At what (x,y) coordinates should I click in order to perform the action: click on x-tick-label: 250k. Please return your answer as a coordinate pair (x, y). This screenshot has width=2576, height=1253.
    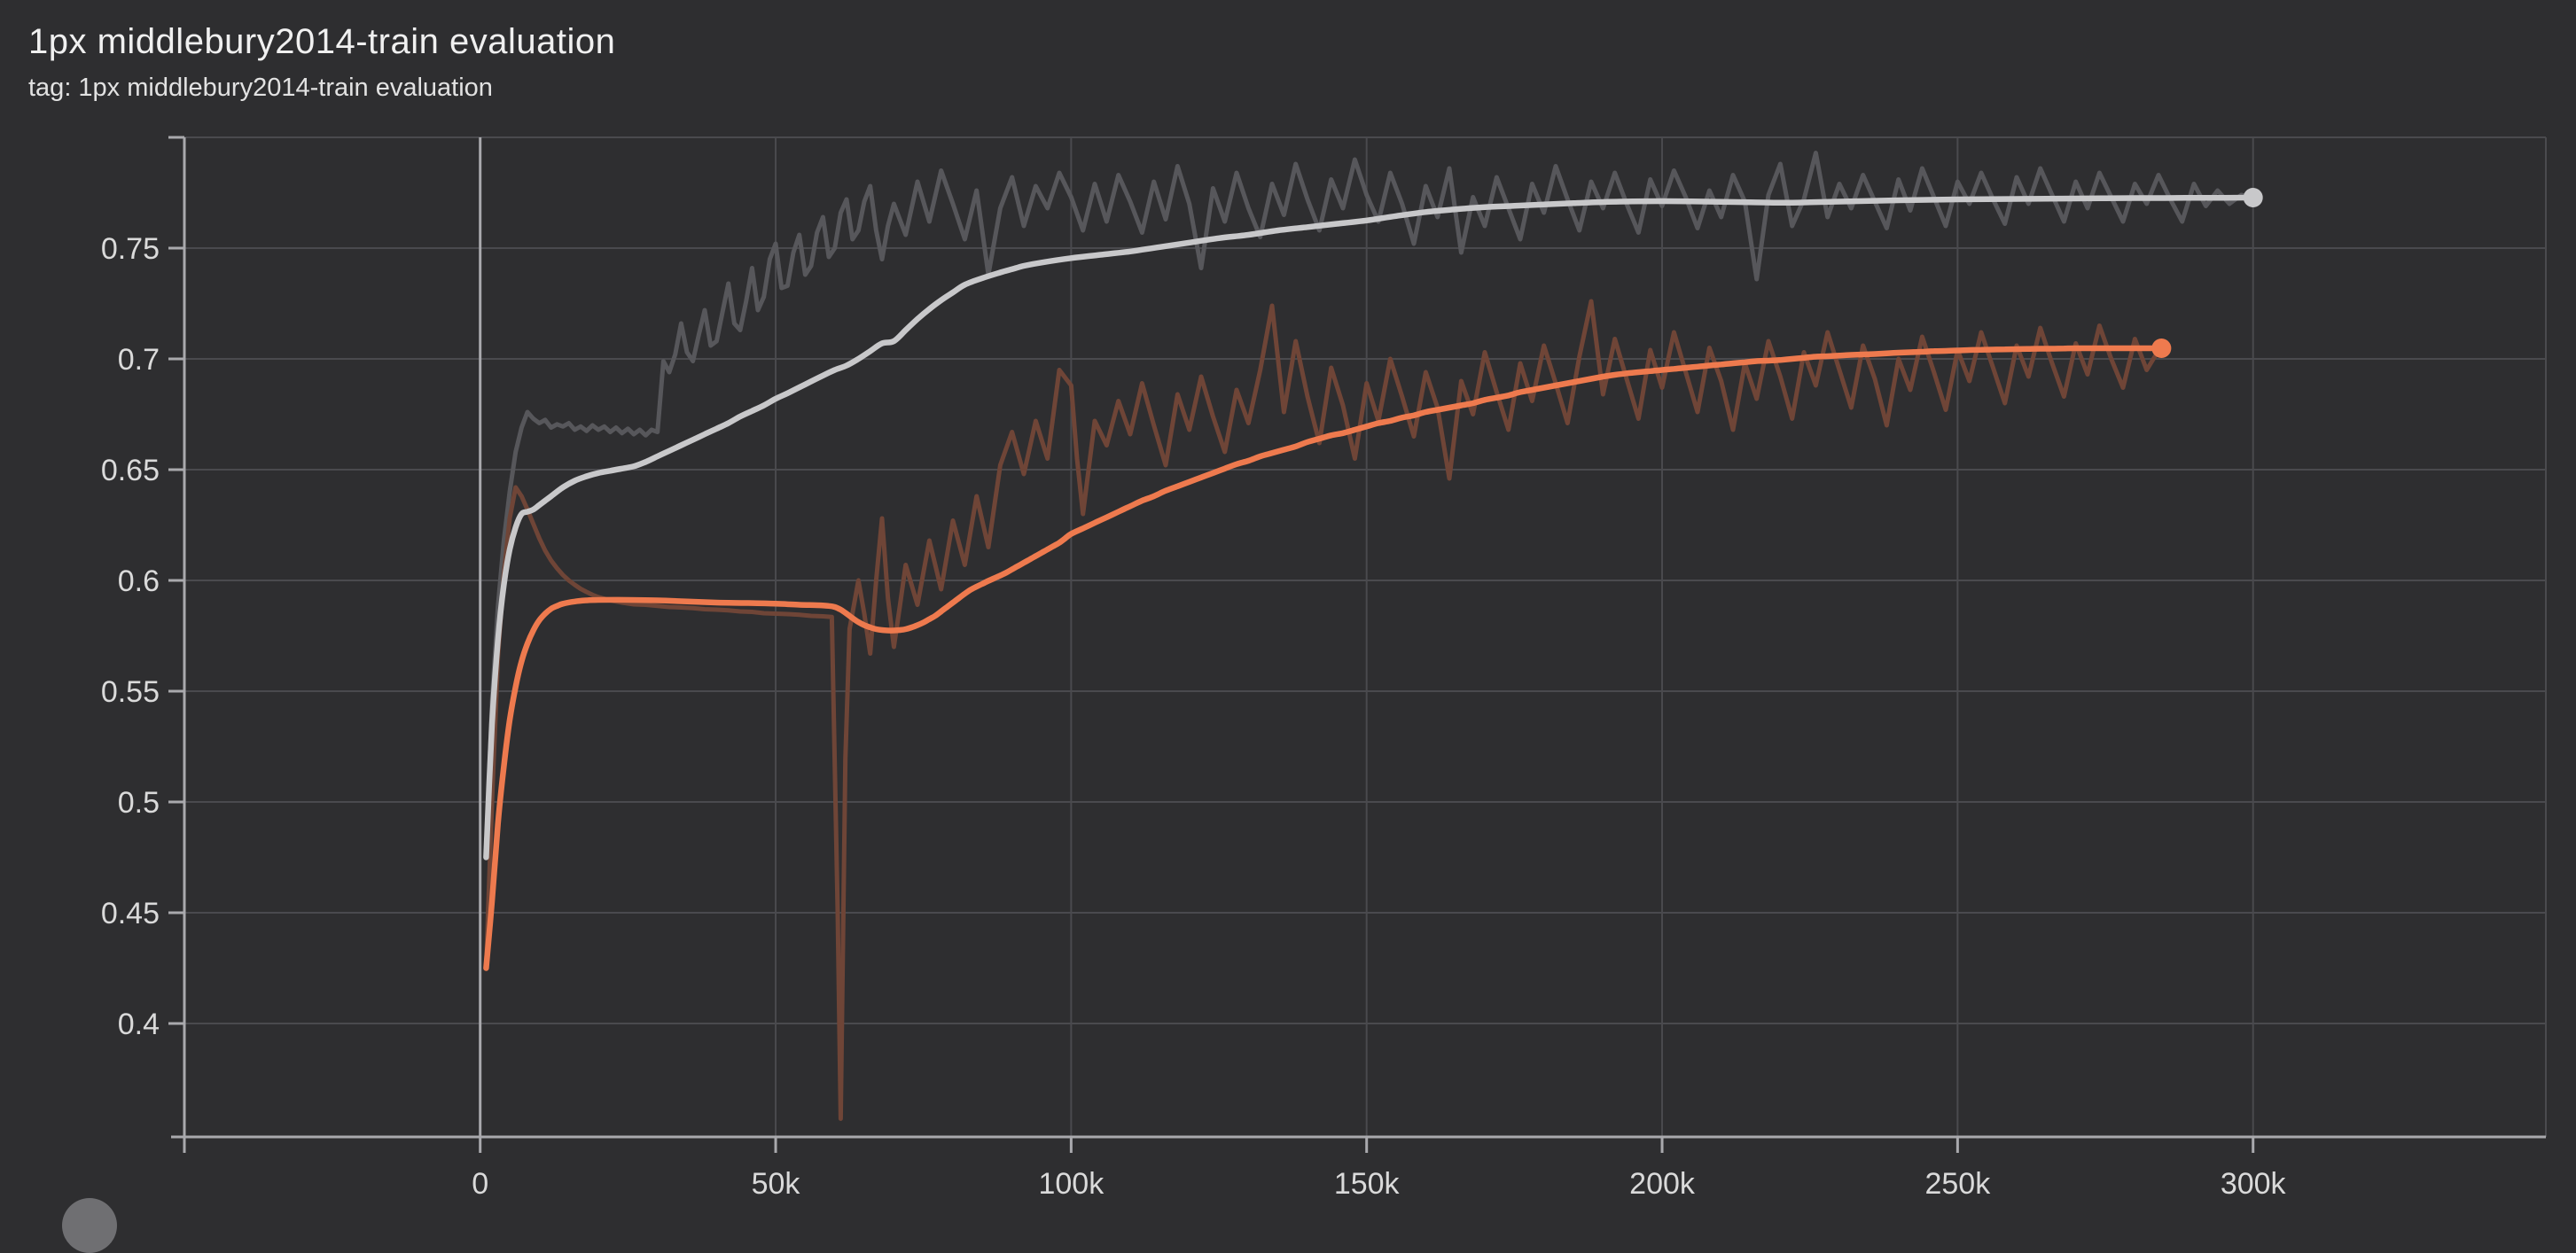
    Looking at the image, I should click on (1957, 1184).